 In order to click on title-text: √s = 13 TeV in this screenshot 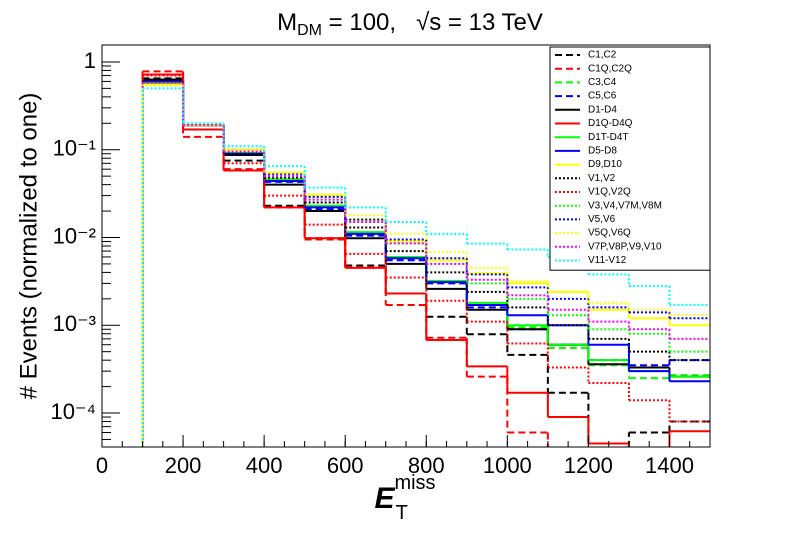, I will do `click(479, 22)`.